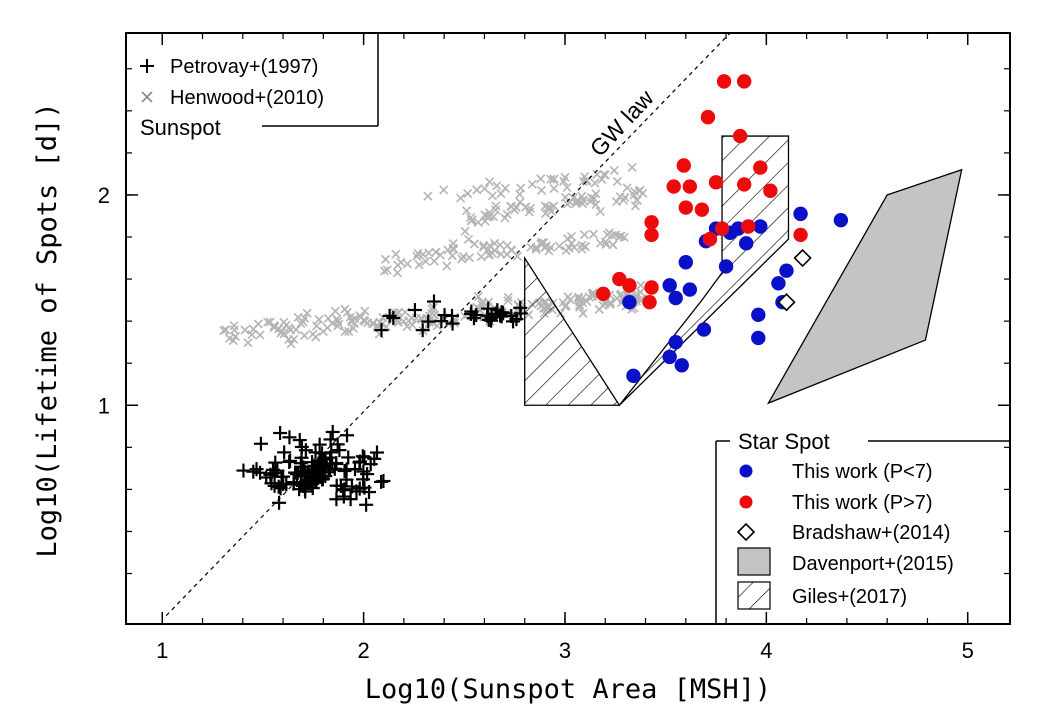 The height and width of the screenshot is (726, 1040). What do you see at coordinates (267, 322) in the screenshot?
I see `henwood-point-44-b` at bounding box center [267, 322].